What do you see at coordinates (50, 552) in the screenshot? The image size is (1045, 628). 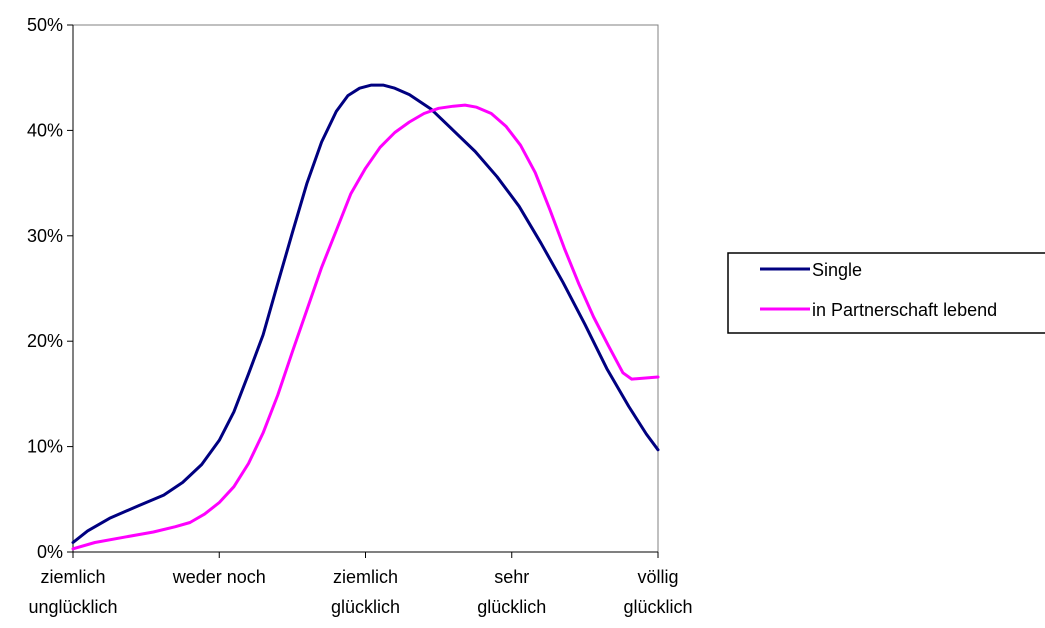 I see `y-tick-label: 0%` at bounding box center [50, 552].